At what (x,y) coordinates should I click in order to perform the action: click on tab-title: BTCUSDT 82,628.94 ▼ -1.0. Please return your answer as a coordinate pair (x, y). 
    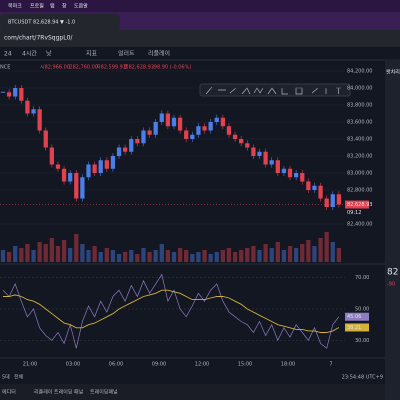
    Looking at the image, I should click on (41, 23).